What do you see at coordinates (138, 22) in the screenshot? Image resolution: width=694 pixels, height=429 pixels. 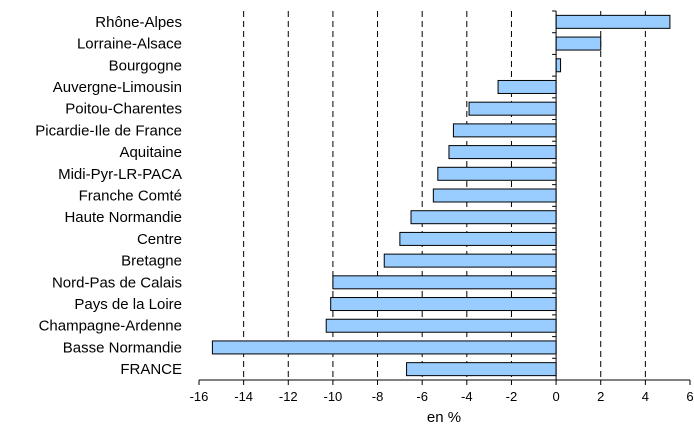 I see `category-label: Rhône-Alpes` at bounding box center [138, 22].